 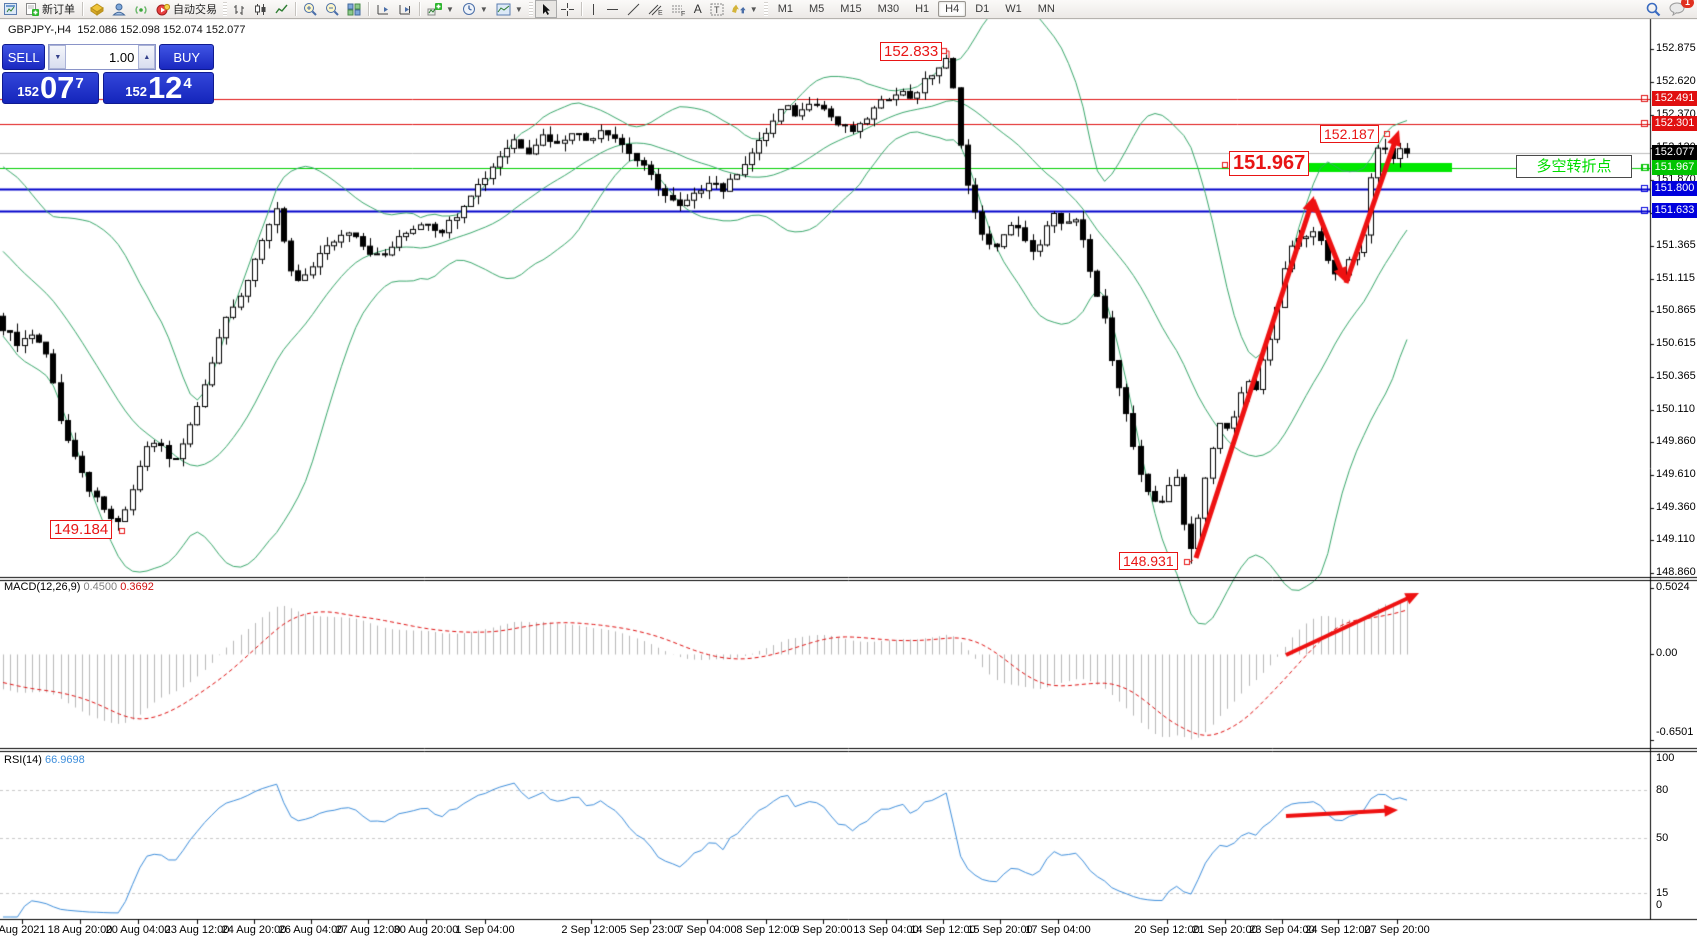 What do you see at coordinates (1282, 930) in the screenshot?
I see `date-tick-label: 23 Sep 04:00` at bounding box center [1282, 930].